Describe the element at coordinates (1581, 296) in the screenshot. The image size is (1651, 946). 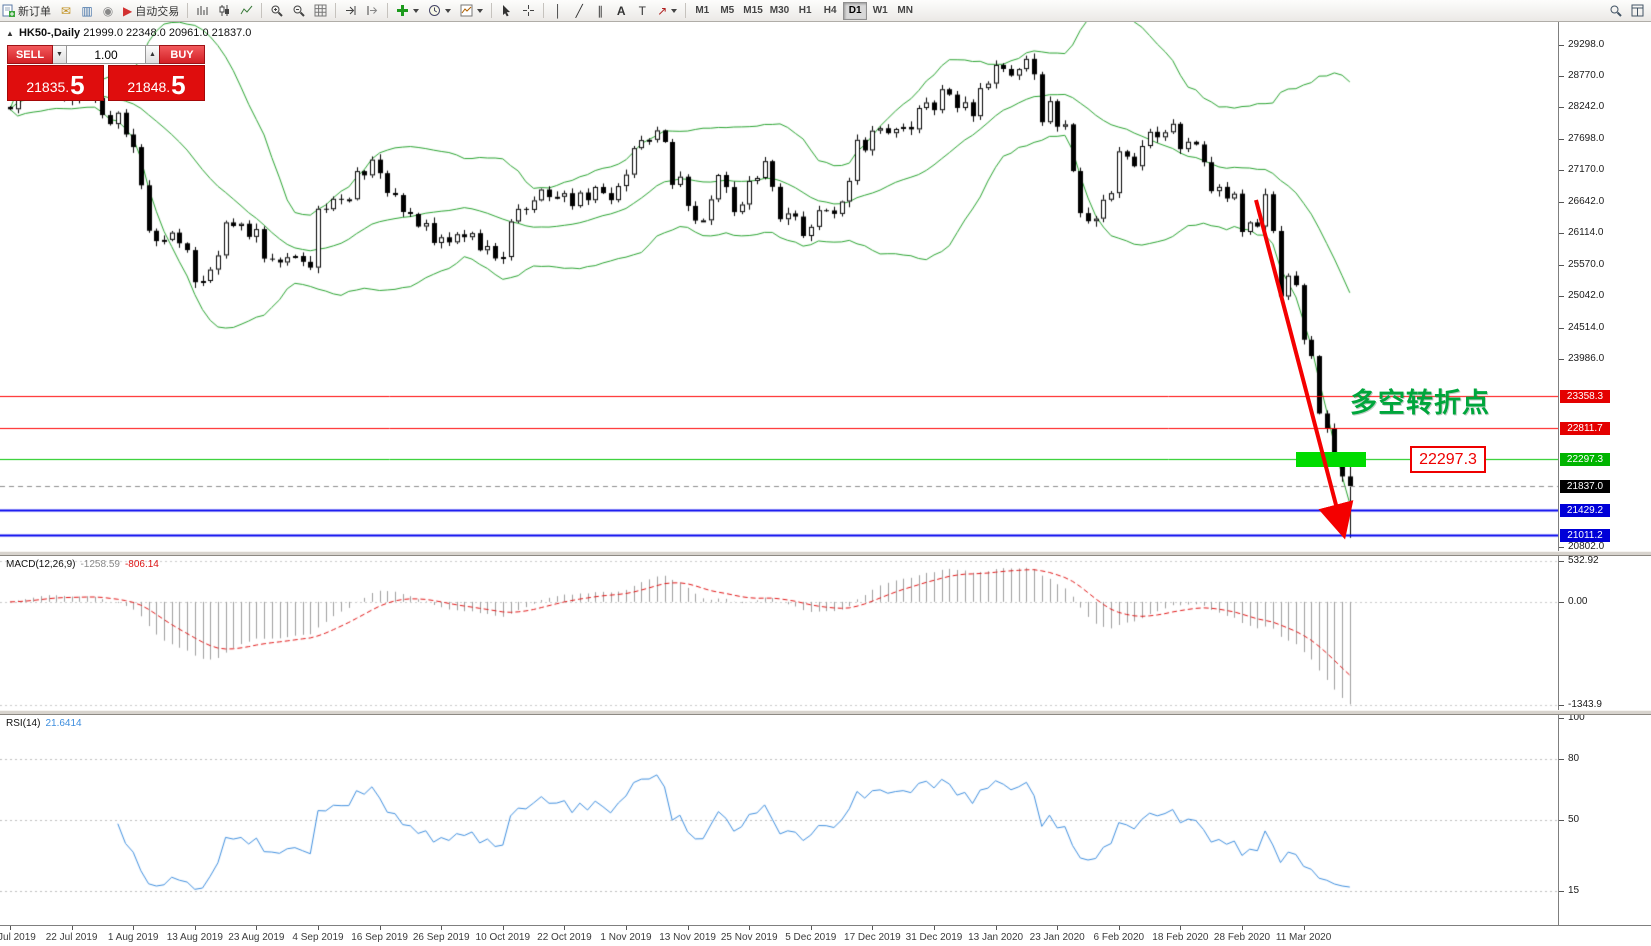
I see `scale-tick: 25042.0` at that location.